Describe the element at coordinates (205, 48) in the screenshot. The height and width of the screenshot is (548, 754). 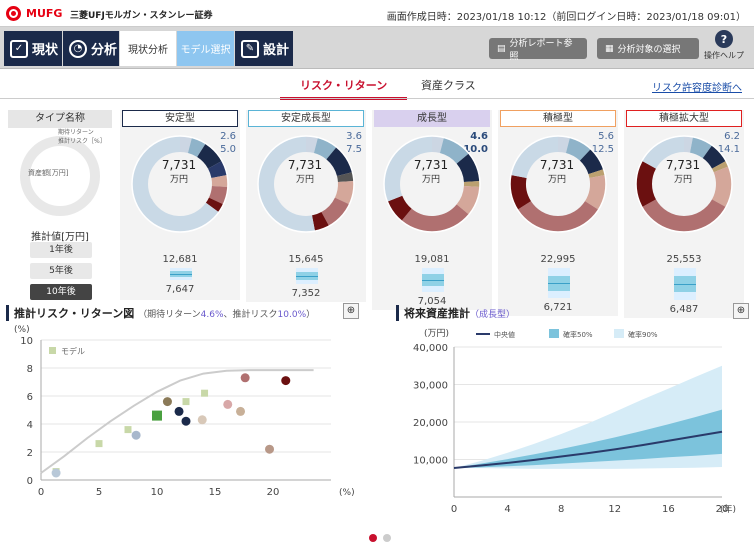
I see `tab-model-sentaku: モデル選択` at that location.